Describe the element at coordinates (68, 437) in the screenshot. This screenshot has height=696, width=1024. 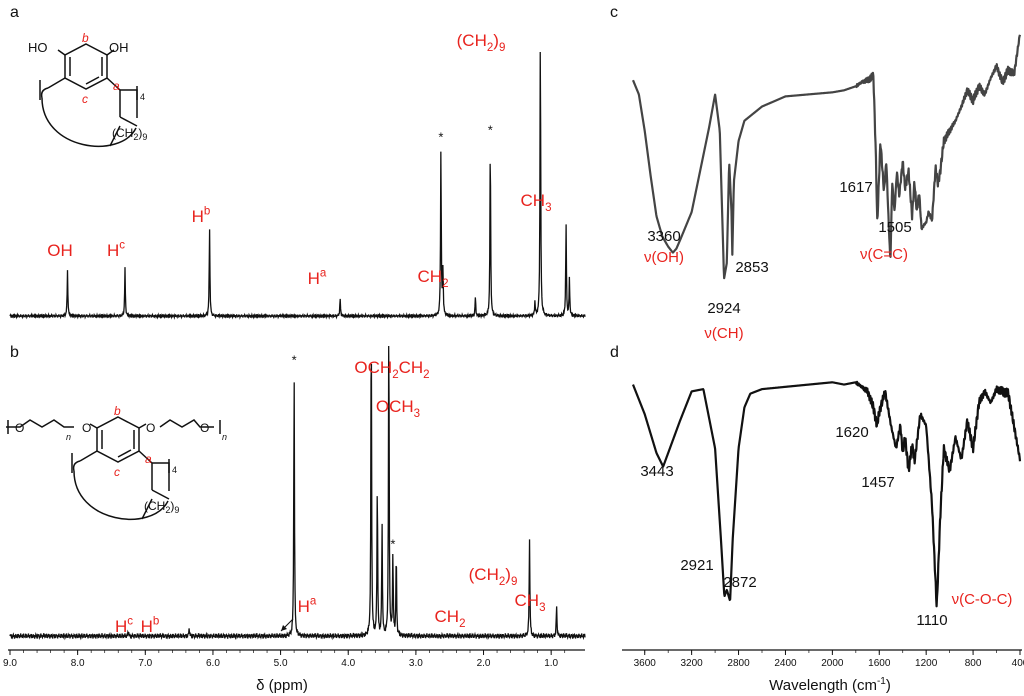
I see `structure-b-n-left: n` at that location.